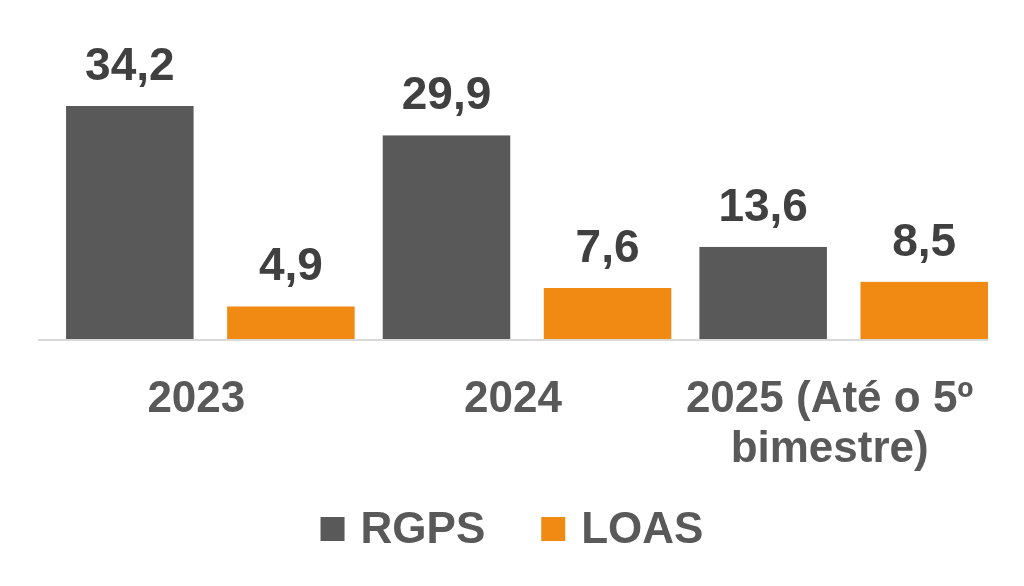 Image resolution: width=1024 pixels, height=586 pixels. Describe the element at coordinates (290, 264) in the screenshot. I see `data-label: 4,9` at that location.